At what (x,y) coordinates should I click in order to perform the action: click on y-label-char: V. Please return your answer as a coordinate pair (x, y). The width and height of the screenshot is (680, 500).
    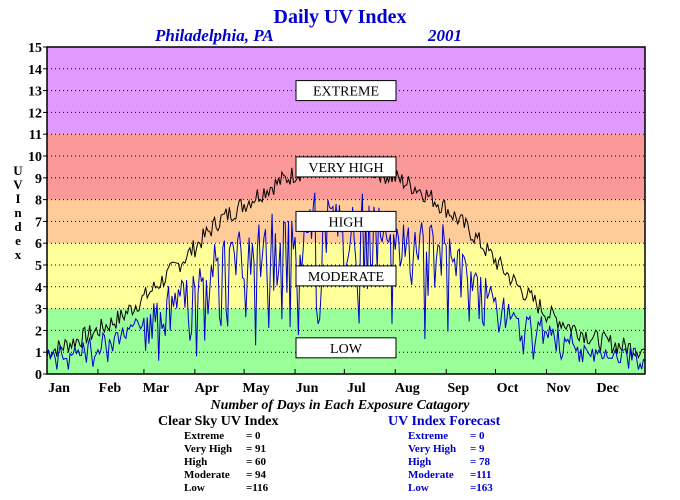
    Looking at the image, I should click on (18, 184).